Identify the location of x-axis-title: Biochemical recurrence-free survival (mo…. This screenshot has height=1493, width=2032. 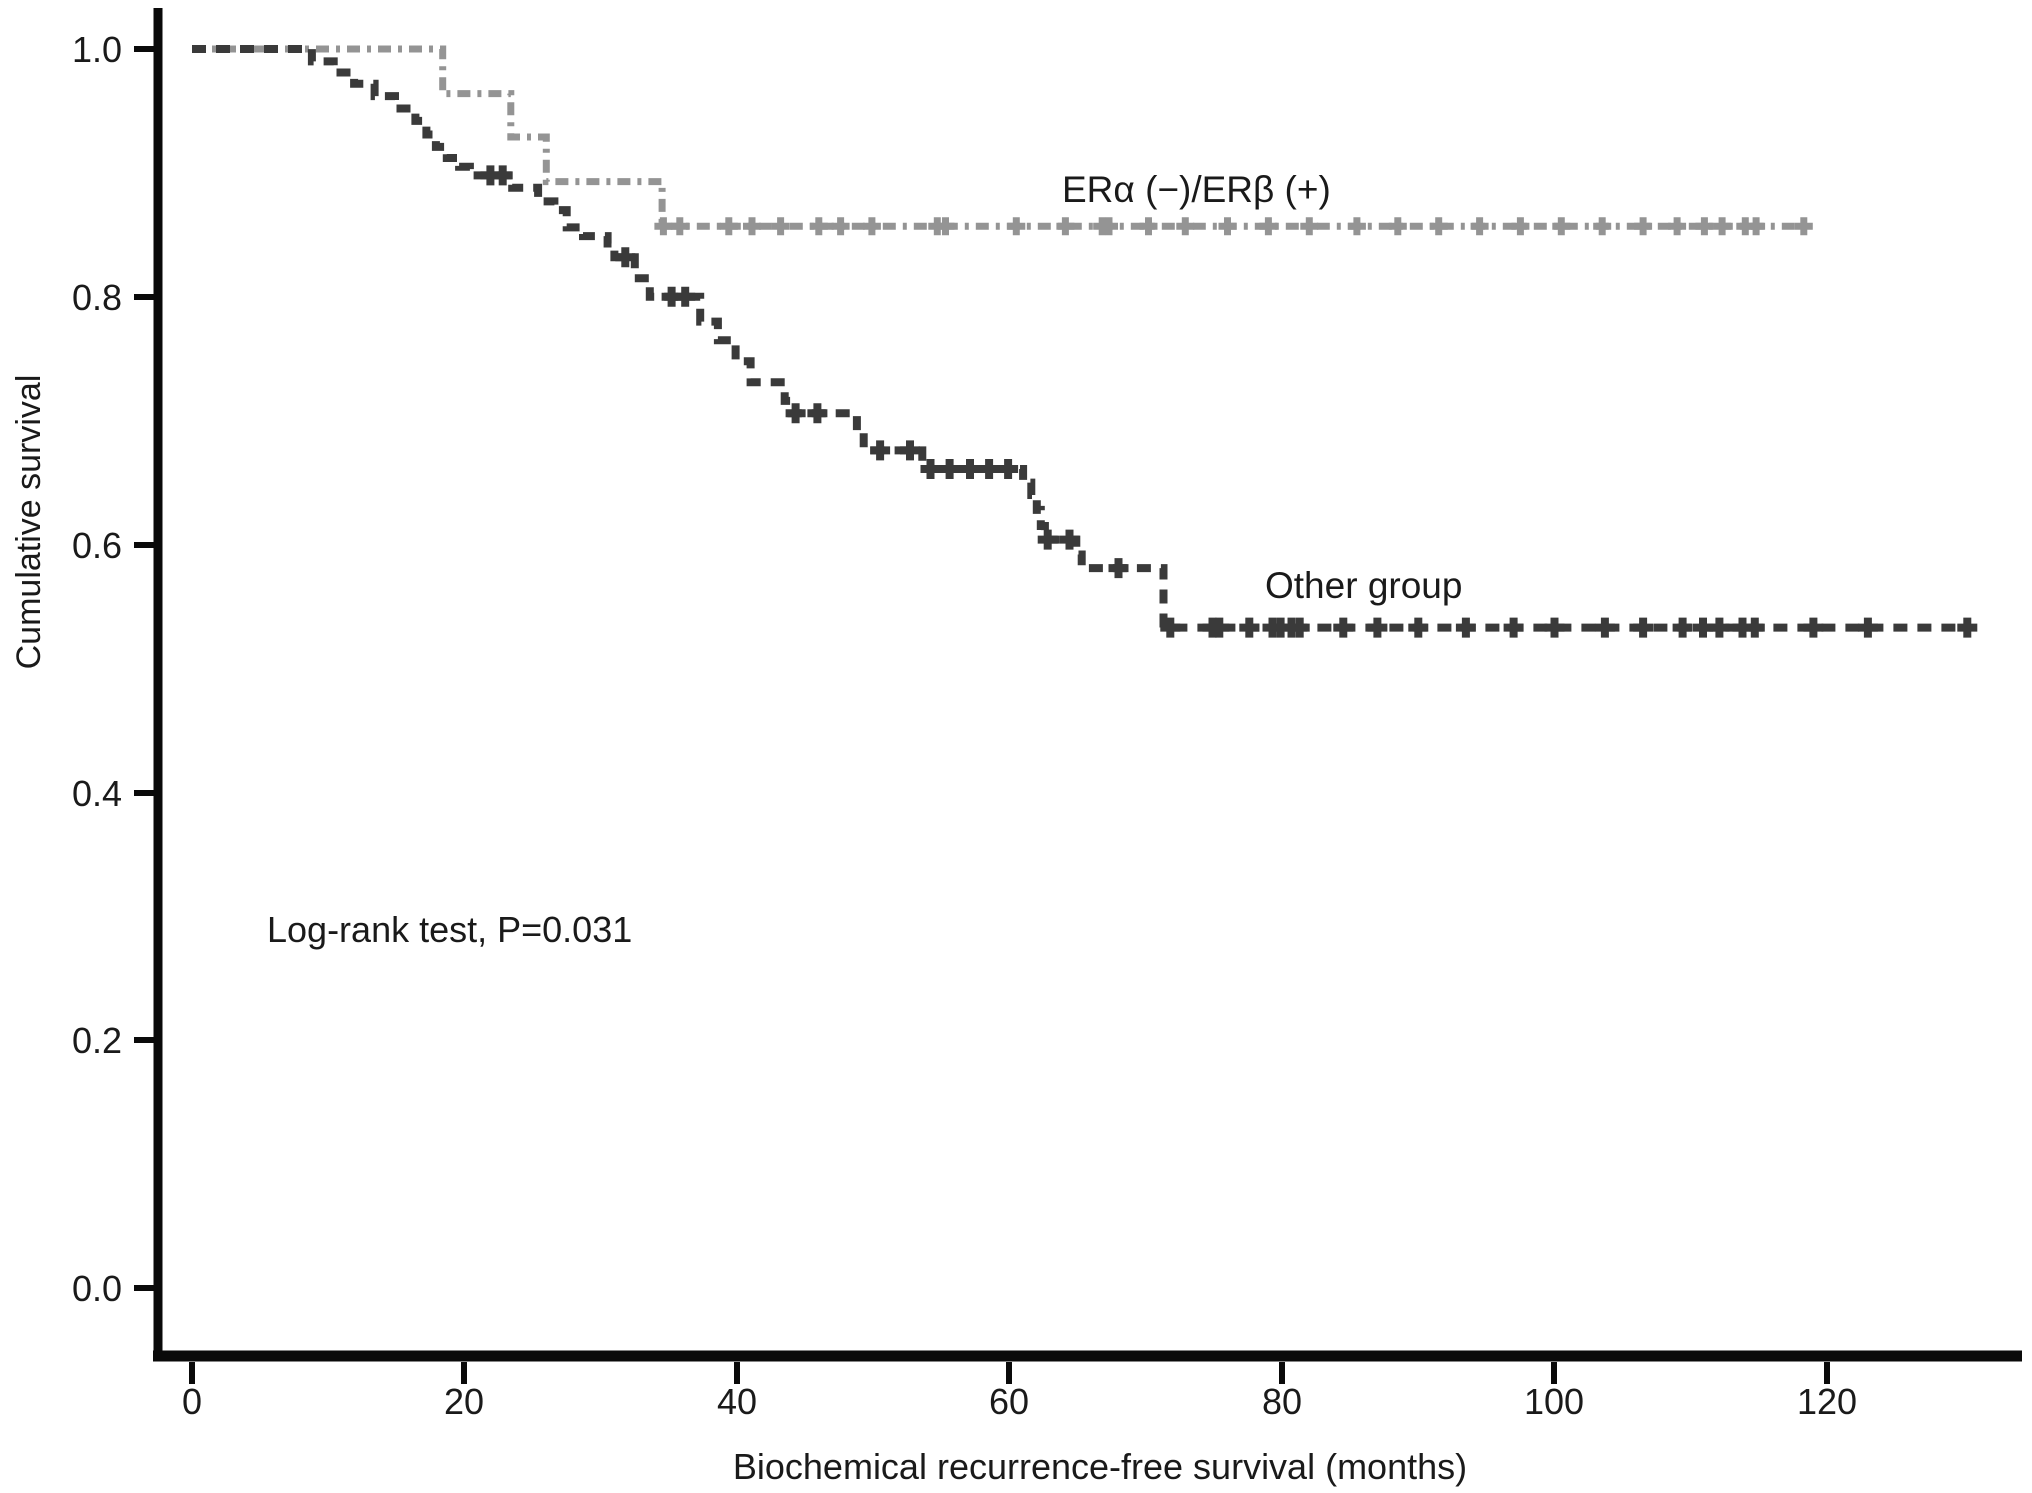
(1100, 1466).